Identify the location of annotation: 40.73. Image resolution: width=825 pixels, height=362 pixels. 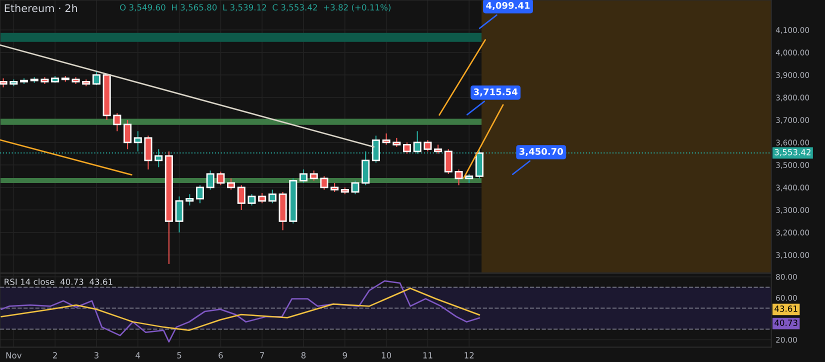
(786, 323).